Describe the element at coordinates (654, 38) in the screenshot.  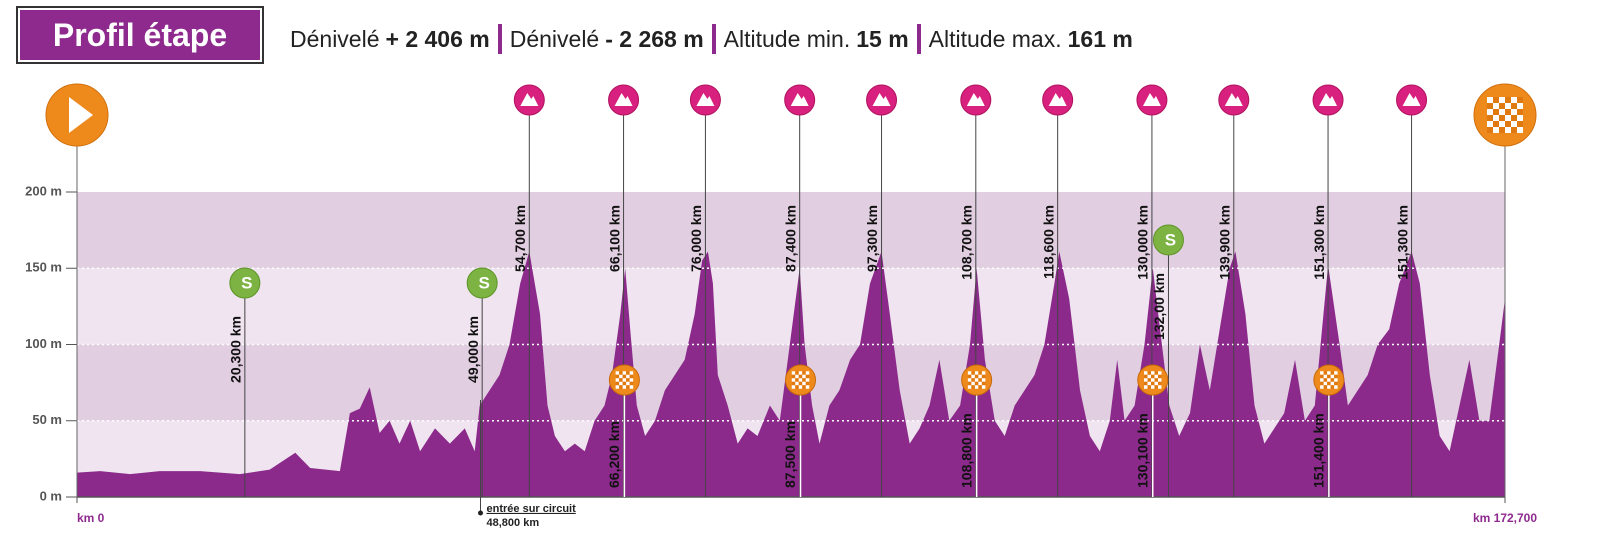
I see `stat-value: - 2 268 m` at that location.